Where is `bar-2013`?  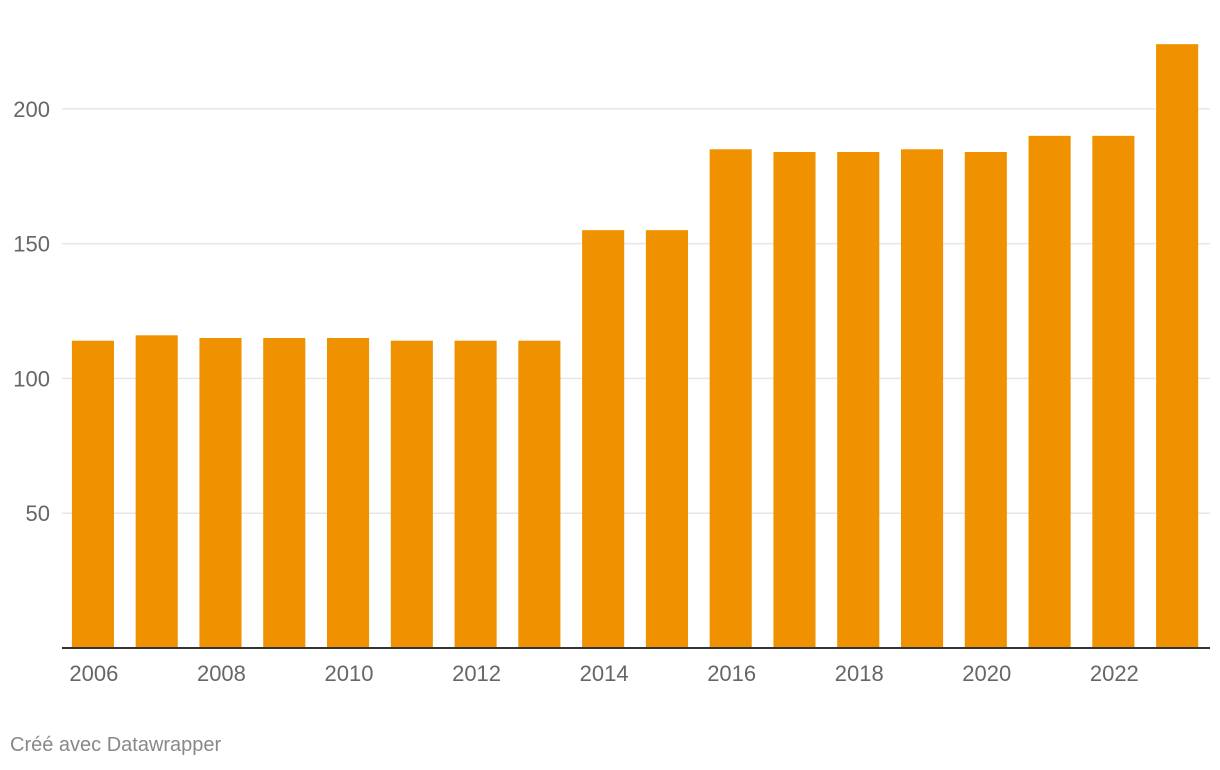 bar-2013 is located at coordinates (539, 494).